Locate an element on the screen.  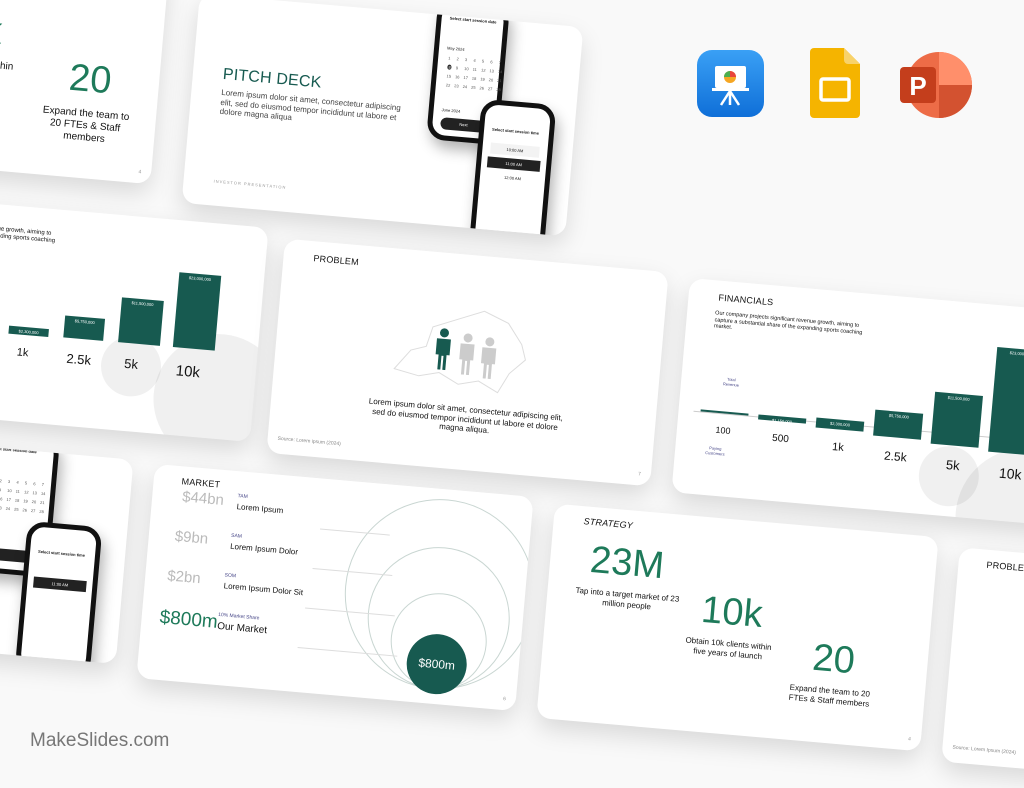
revenue-bar: $2,300,000 is located at coordinates (840, 424).